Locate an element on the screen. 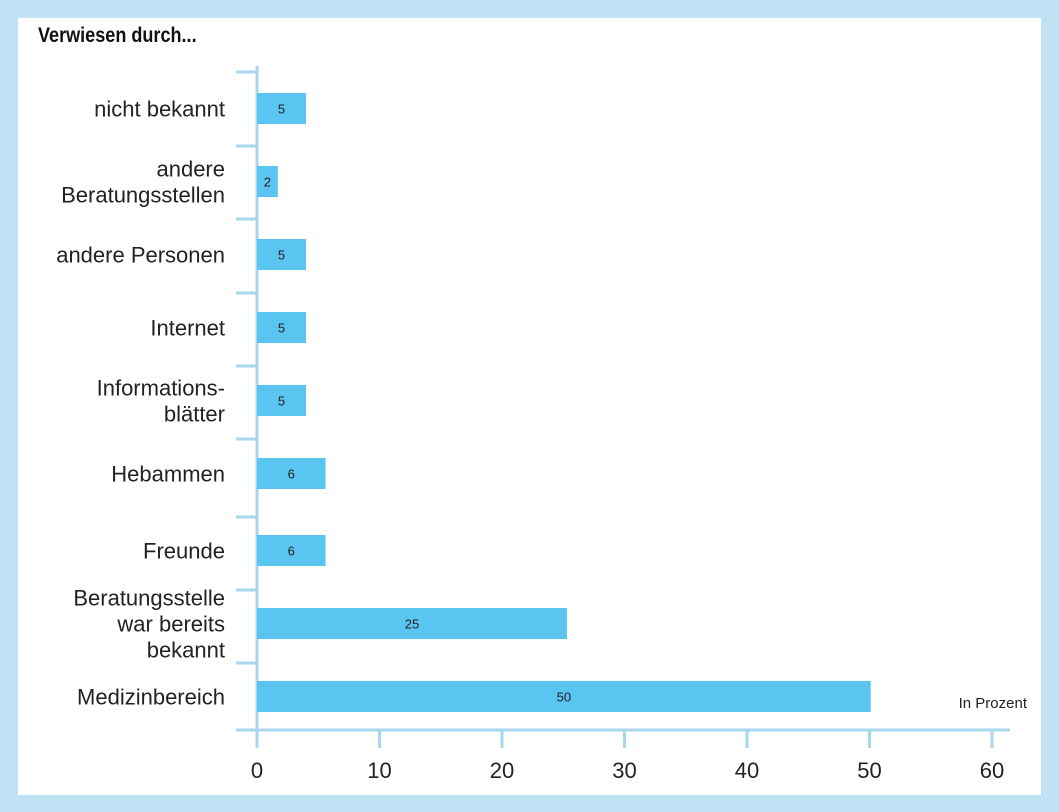 This screenshot has height=812, width=1059. data-label-3: 5 is located at coordinates (281, 328).